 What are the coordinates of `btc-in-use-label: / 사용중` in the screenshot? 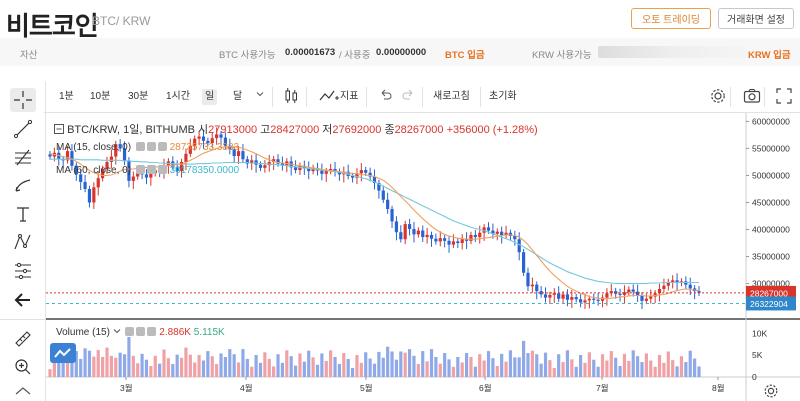 It's located at (355, 55).